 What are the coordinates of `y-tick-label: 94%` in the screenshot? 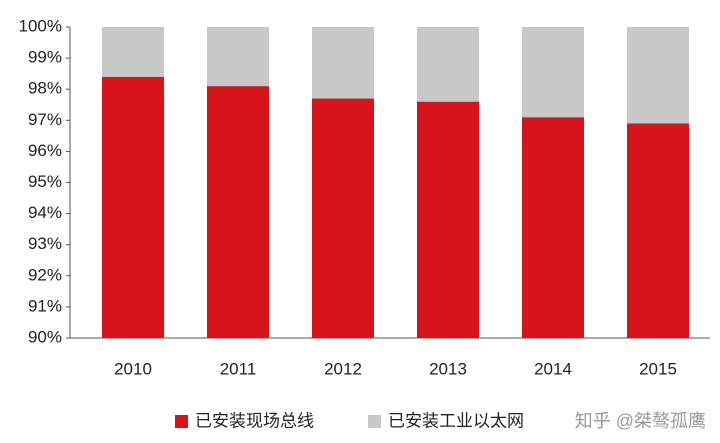 It's located at (45, 212).